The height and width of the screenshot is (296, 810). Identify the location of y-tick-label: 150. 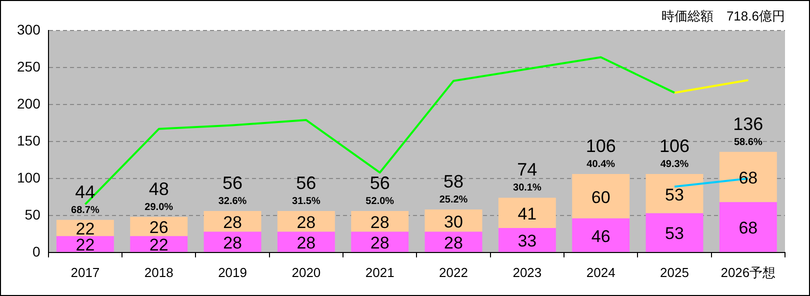
(29, 140).